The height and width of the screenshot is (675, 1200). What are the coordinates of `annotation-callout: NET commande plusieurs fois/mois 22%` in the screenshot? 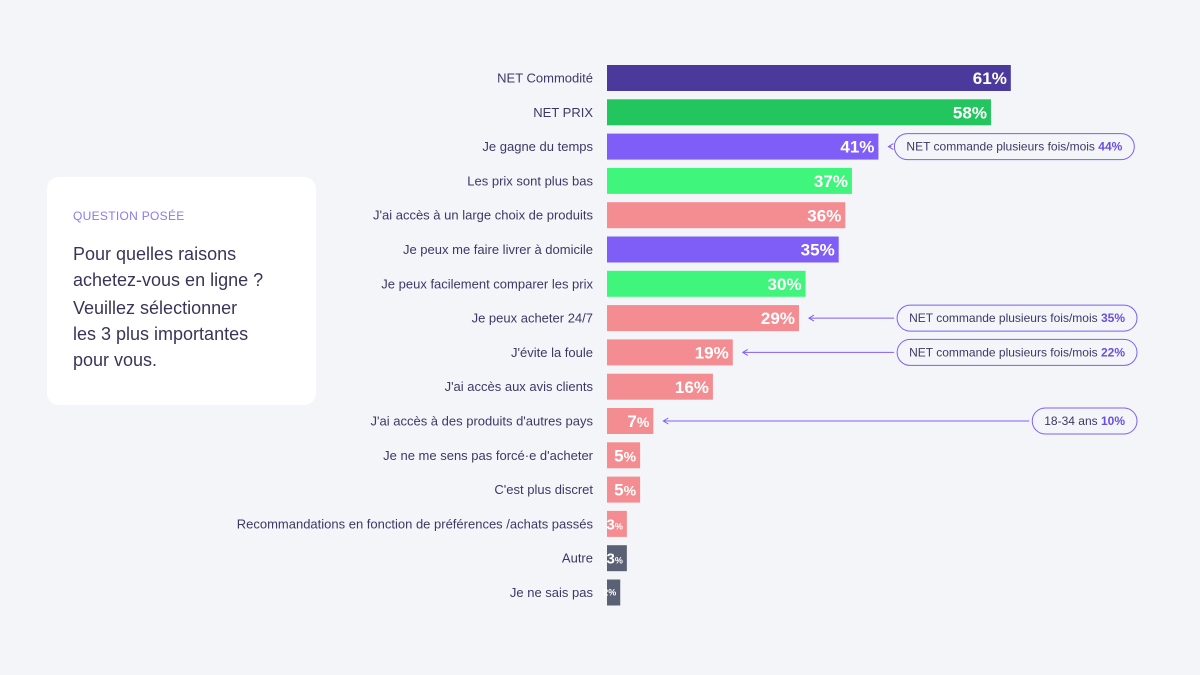 It's located at (939, 352).